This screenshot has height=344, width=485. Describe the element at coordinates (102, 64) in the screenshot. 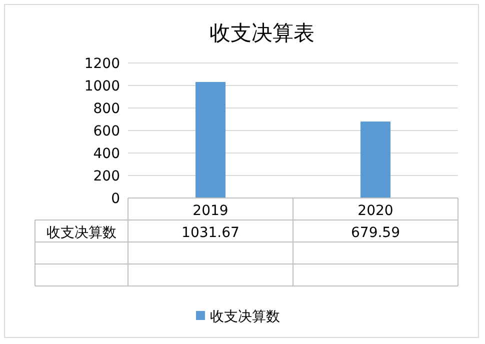

I see `y-tick-label: 1200` at that location.